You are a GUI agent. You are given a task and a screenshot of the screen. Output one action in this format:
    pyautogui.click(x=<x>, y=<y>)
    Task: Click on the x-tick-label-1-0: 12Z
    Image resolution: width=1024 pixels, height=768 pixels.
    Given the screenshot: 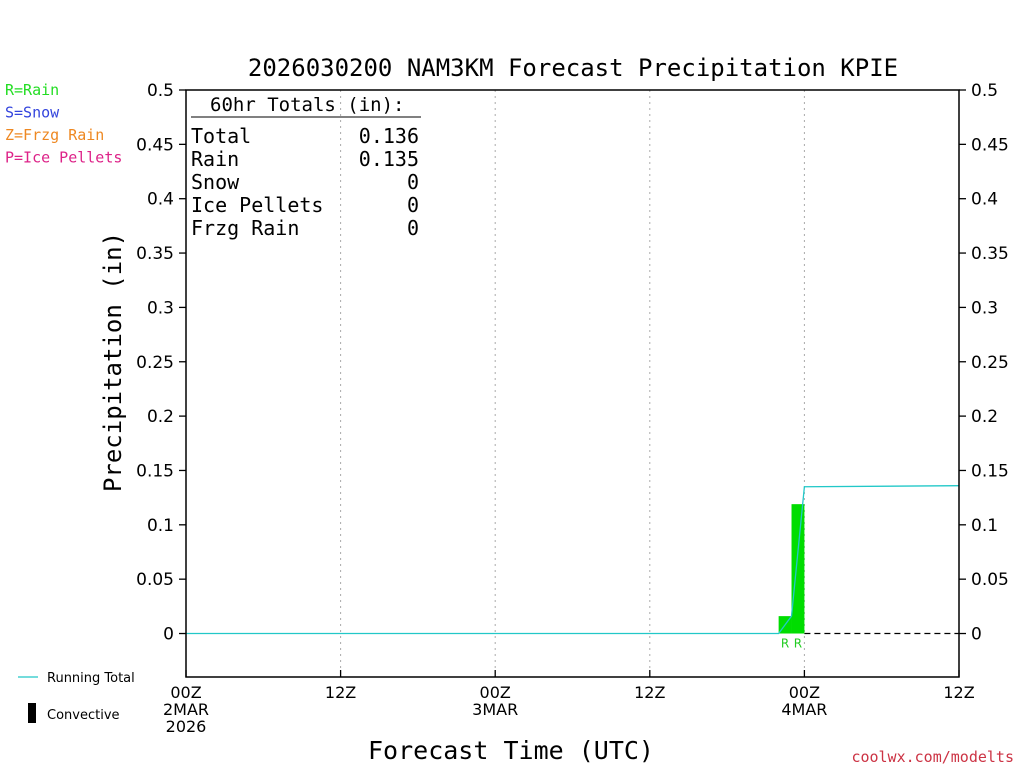 What is the action you would take?
    pyautogui.click(x=340, y=692)
    